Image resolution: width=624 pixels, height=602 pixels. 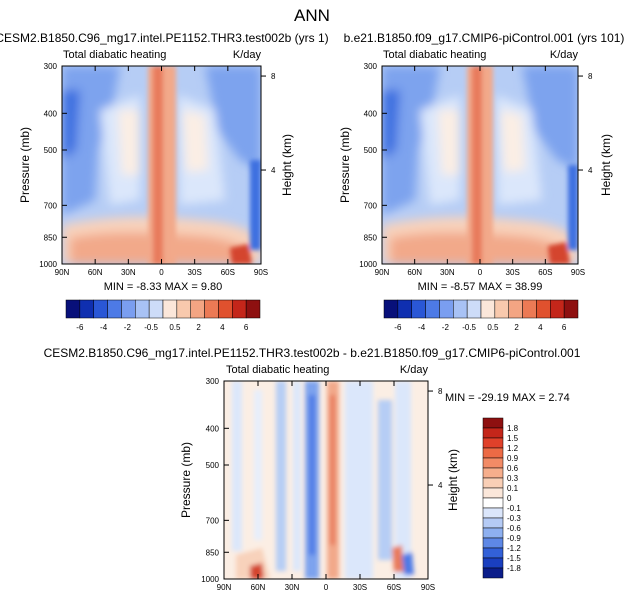 I want to click on diff-band-sh-pale, so click(x=403, y=480).